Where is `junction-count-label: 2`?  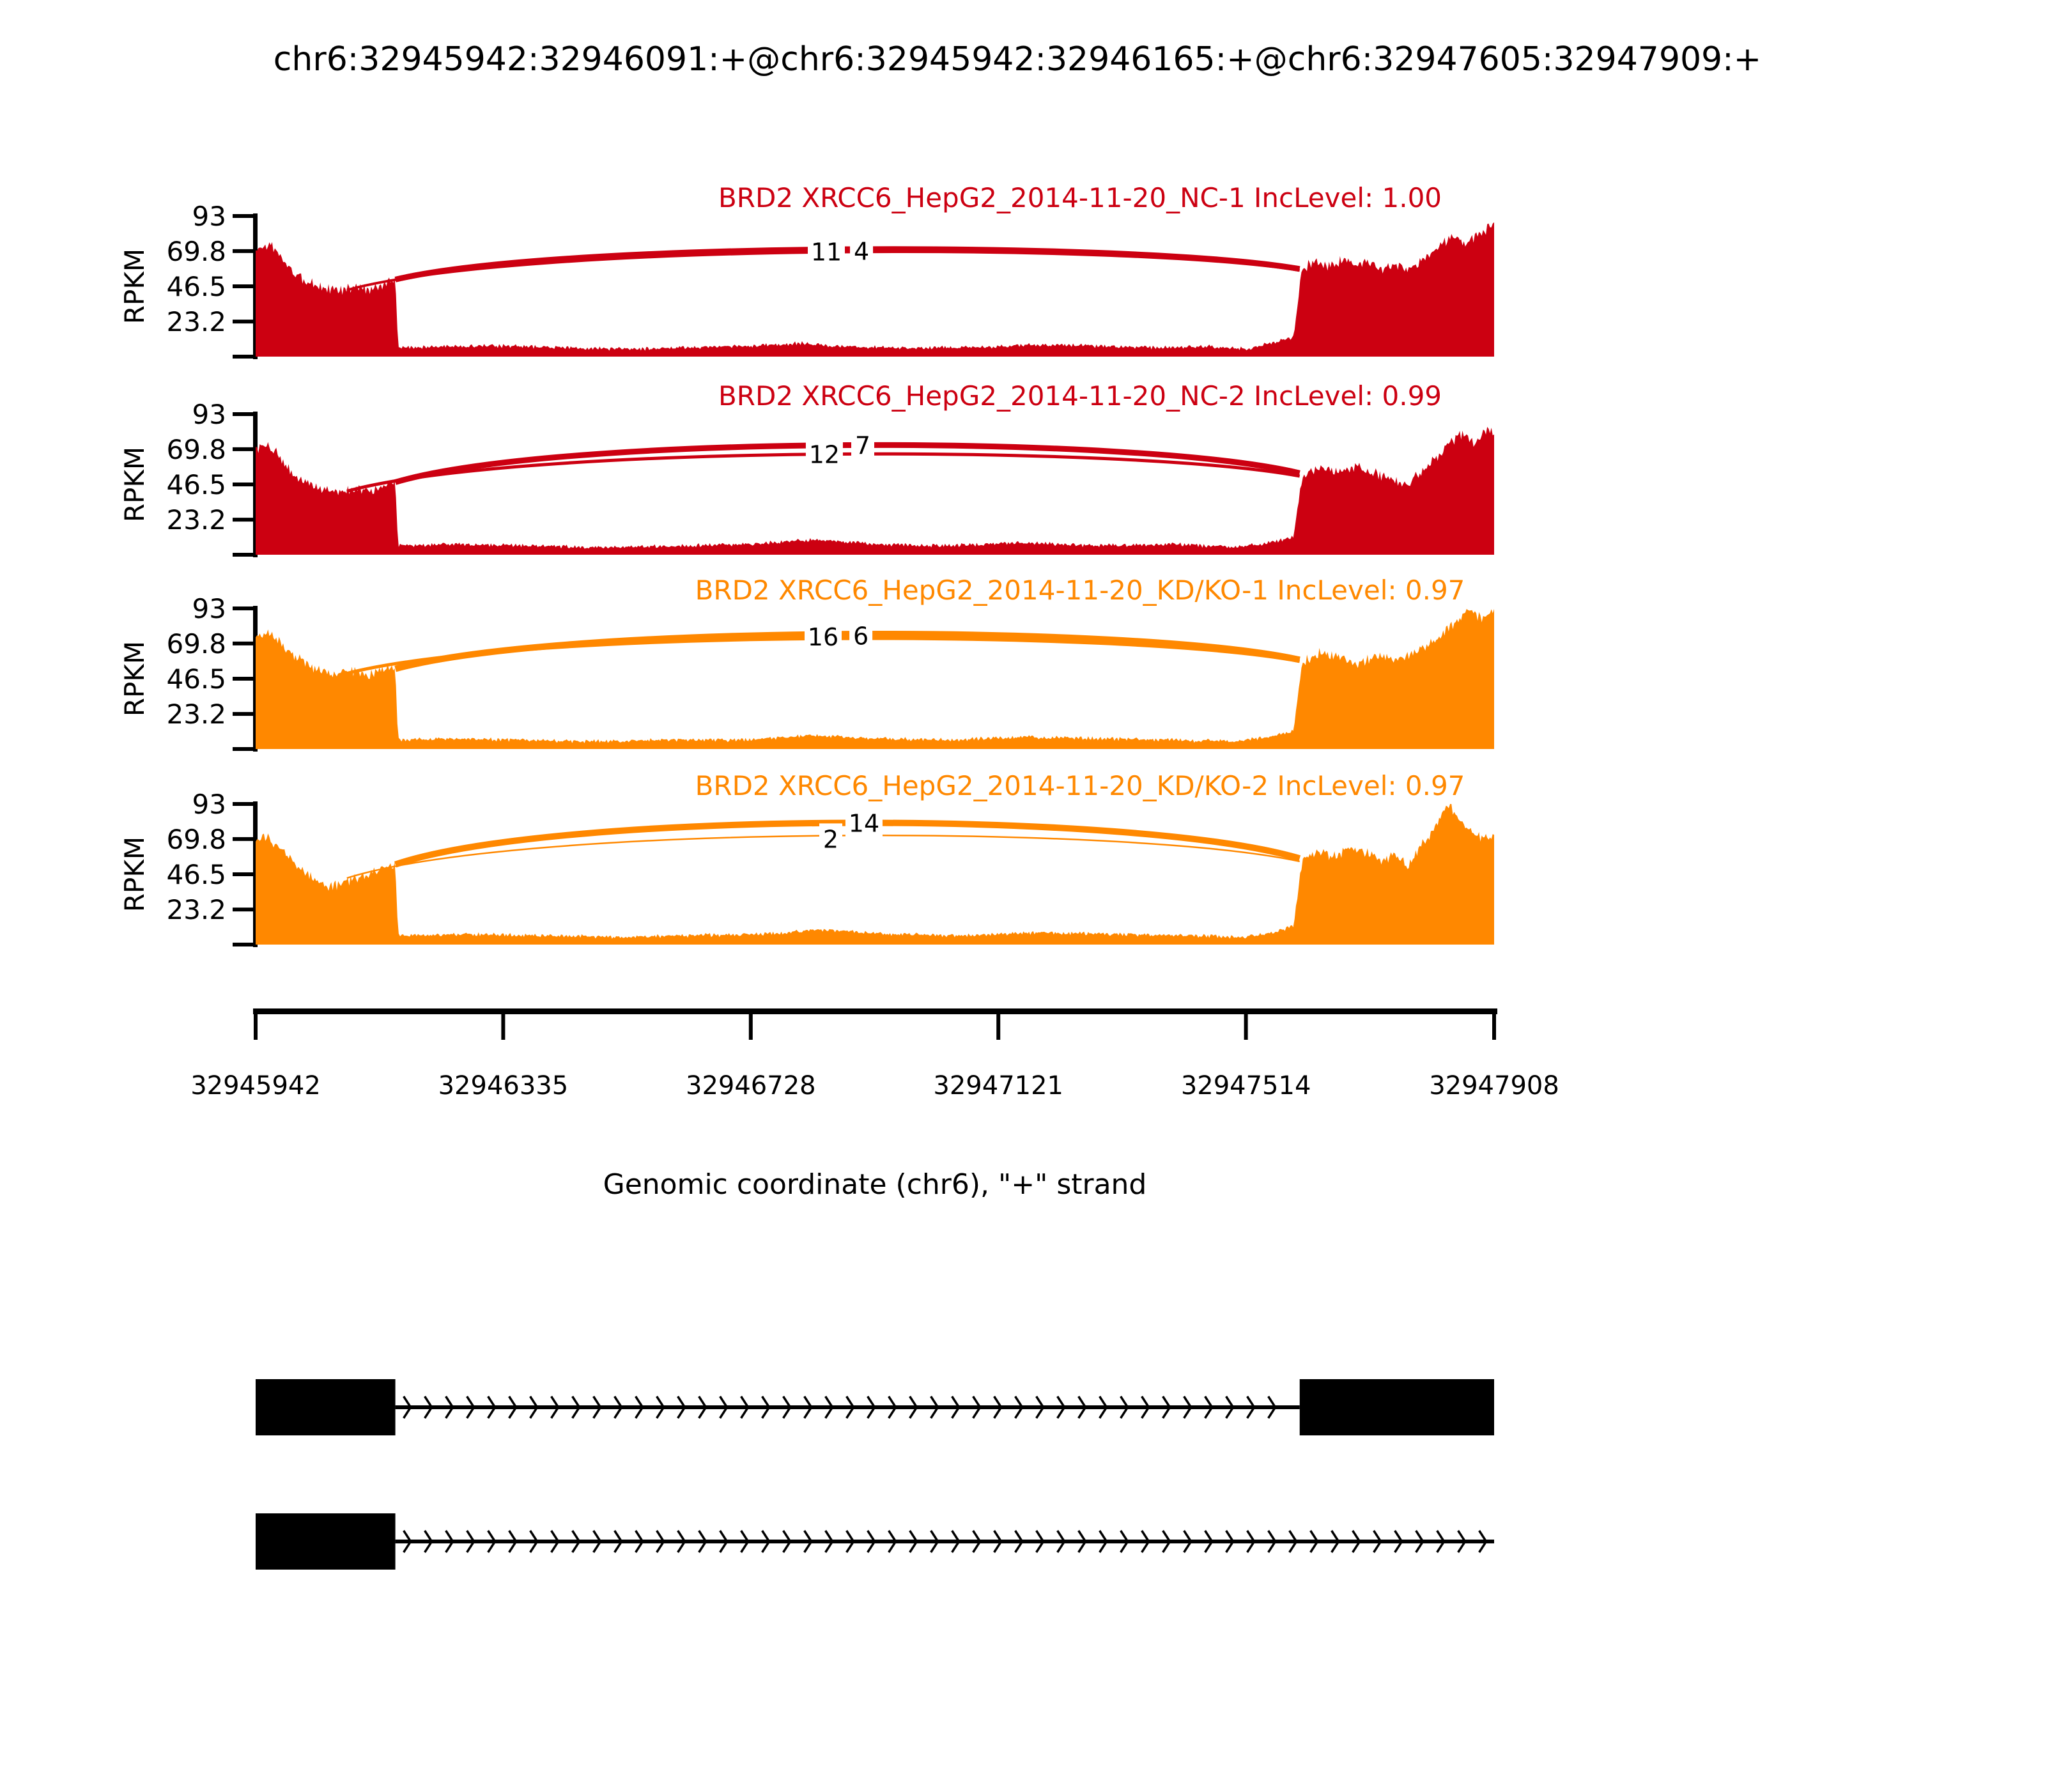 junction-count-label: 2 is located at coordinates (830, 839).